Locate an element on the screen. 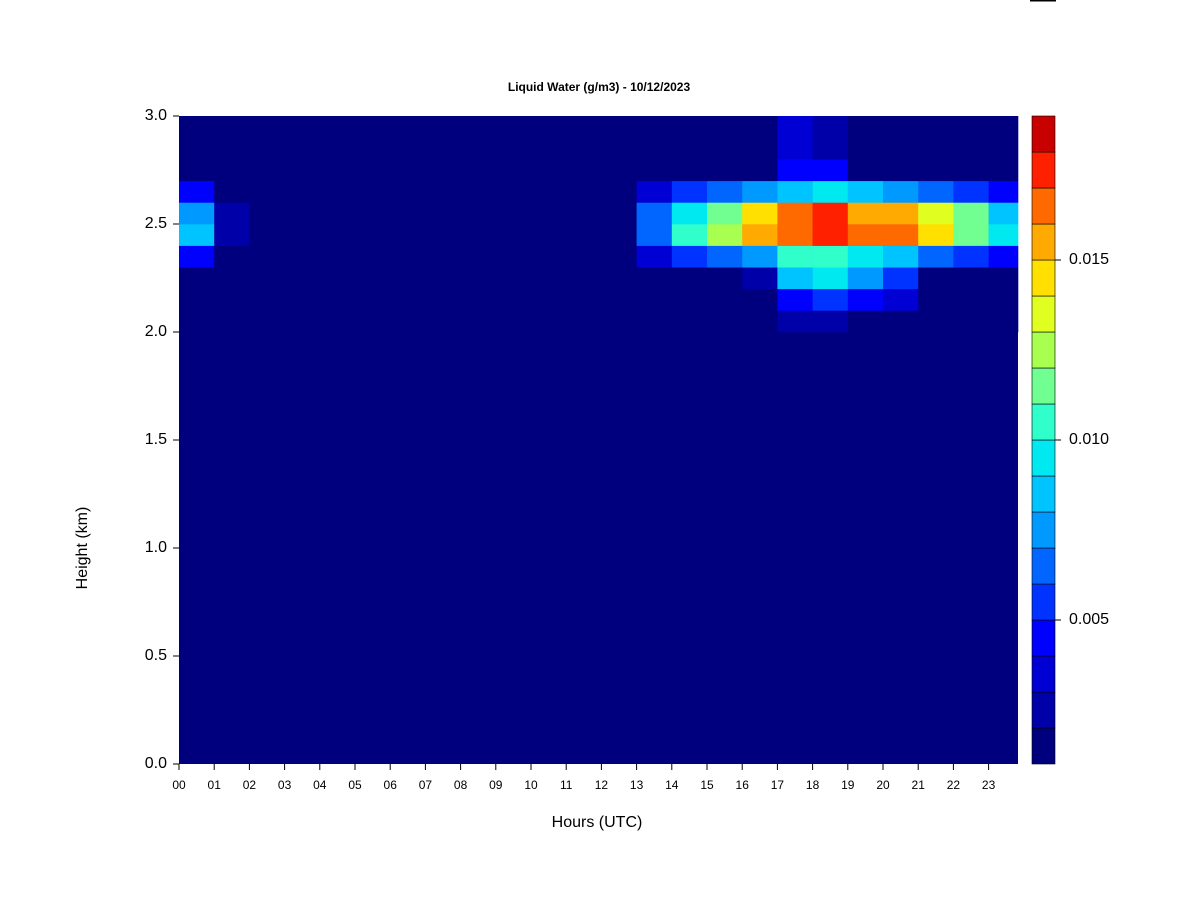 Image resolution: width=1200 pixels, height=900 pixels. x-tick-label: 13 is located at coordinates (637, 785).